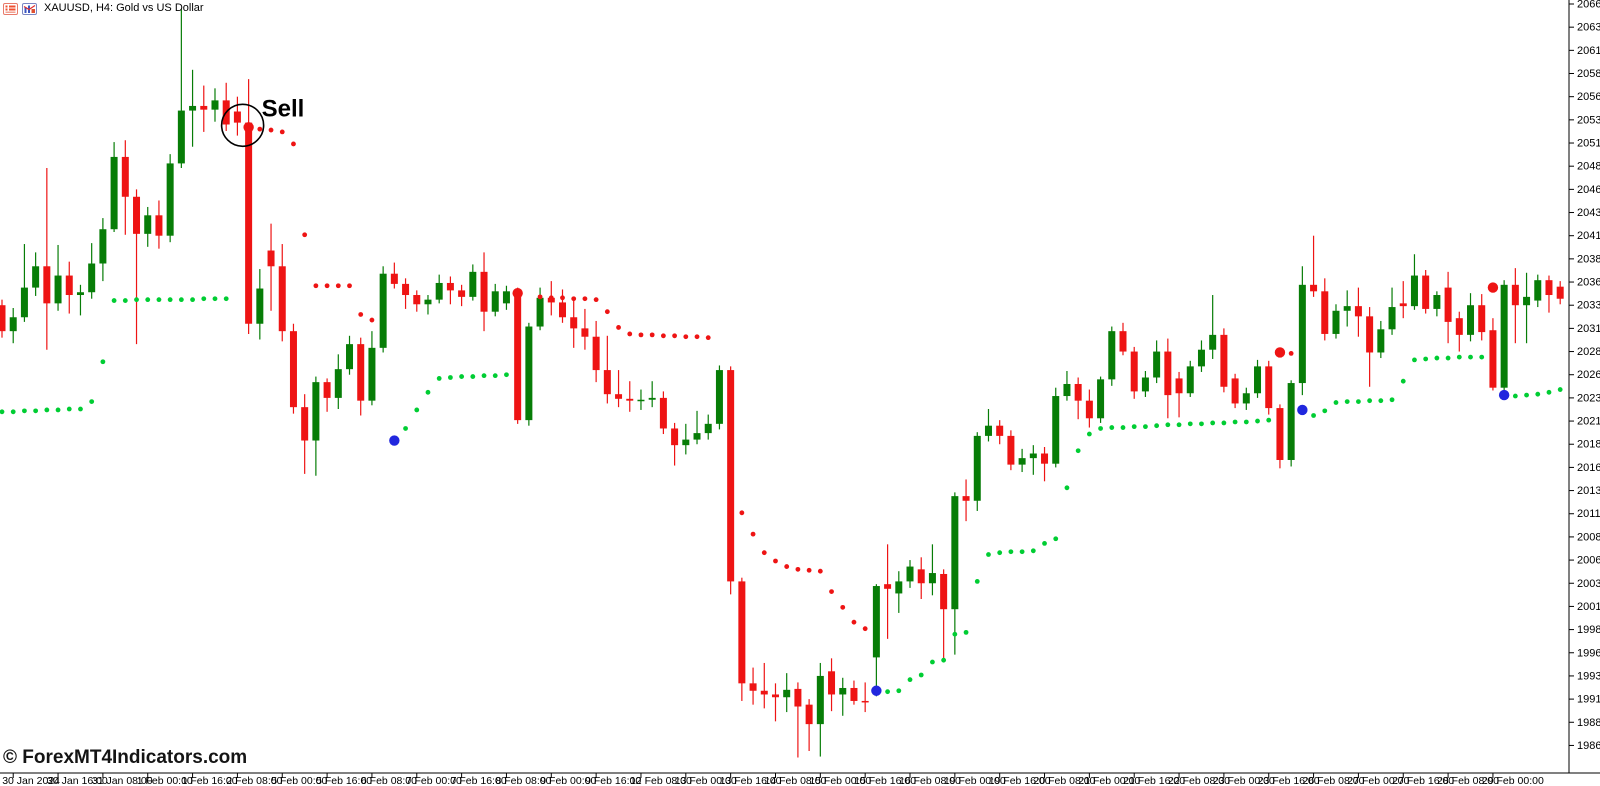  I want to click on price-tick-label: 2043.70, so click(1588, 213).